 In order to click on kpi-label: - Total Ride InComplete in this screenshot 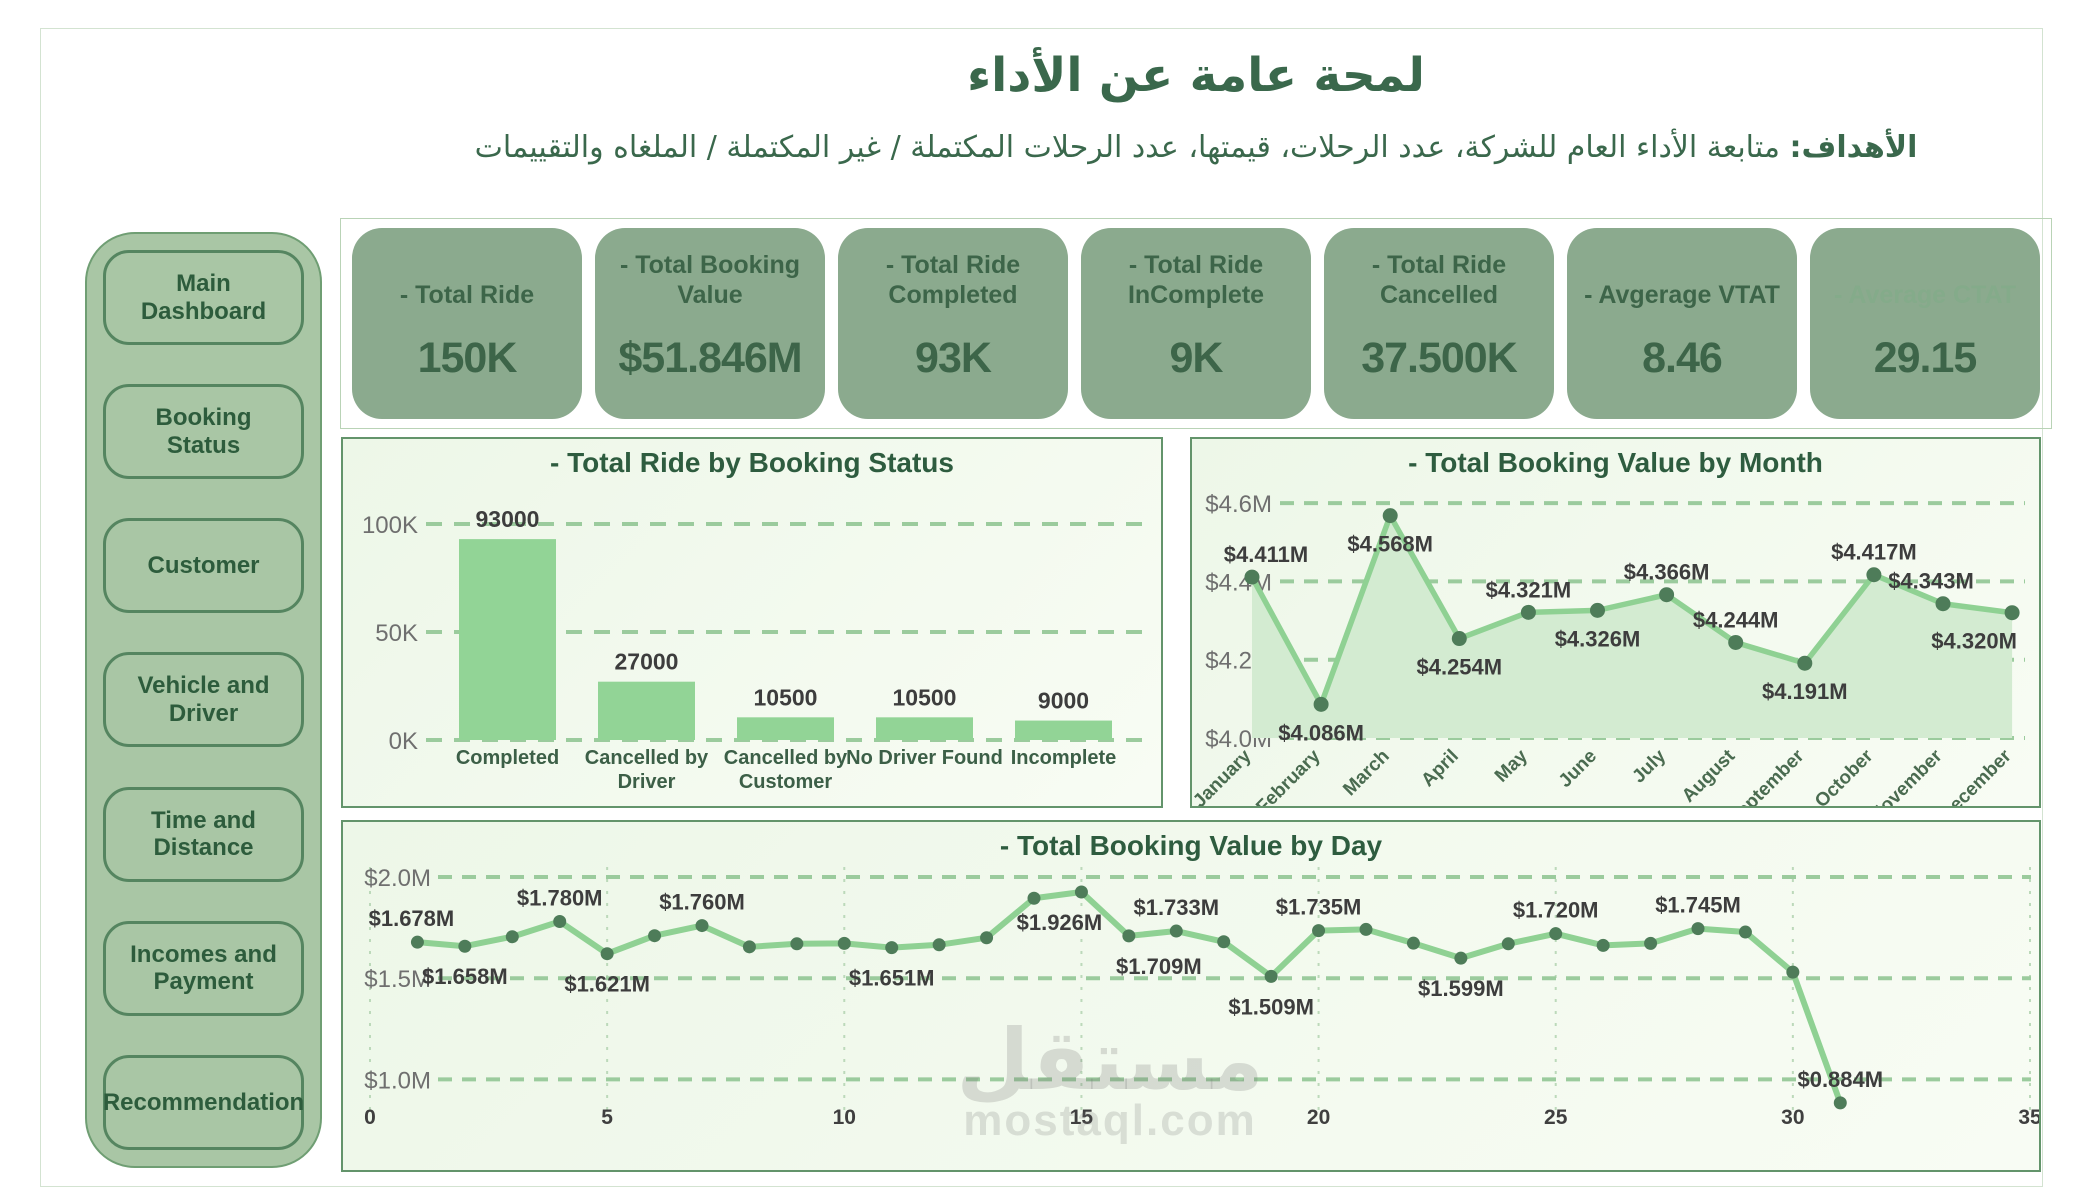, I will do `click(1196, 280)`.